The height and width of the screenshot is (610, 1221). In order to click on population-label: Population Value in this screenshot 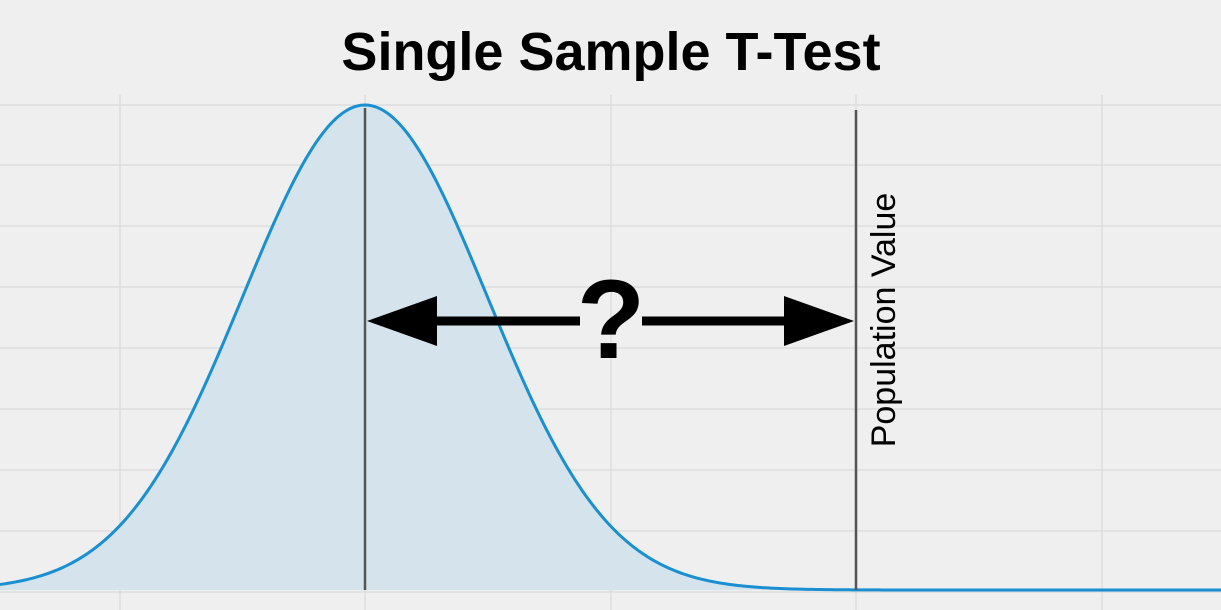, I will do `click(884, 320)`.